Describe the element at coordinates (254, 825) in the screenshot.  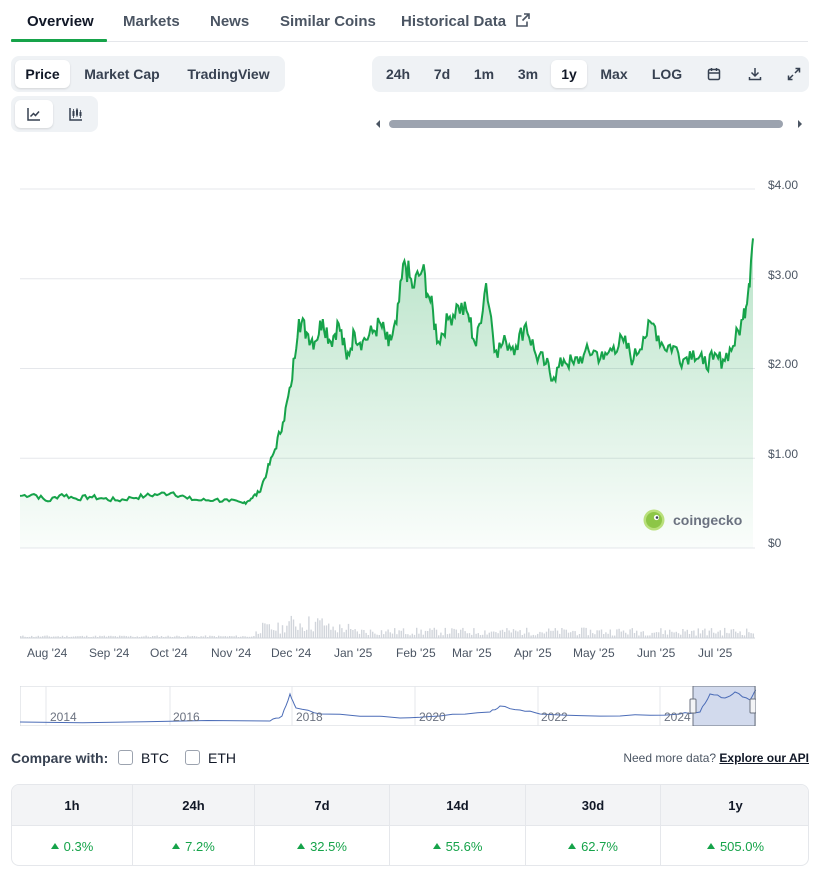
I see `column-divider` at that location.